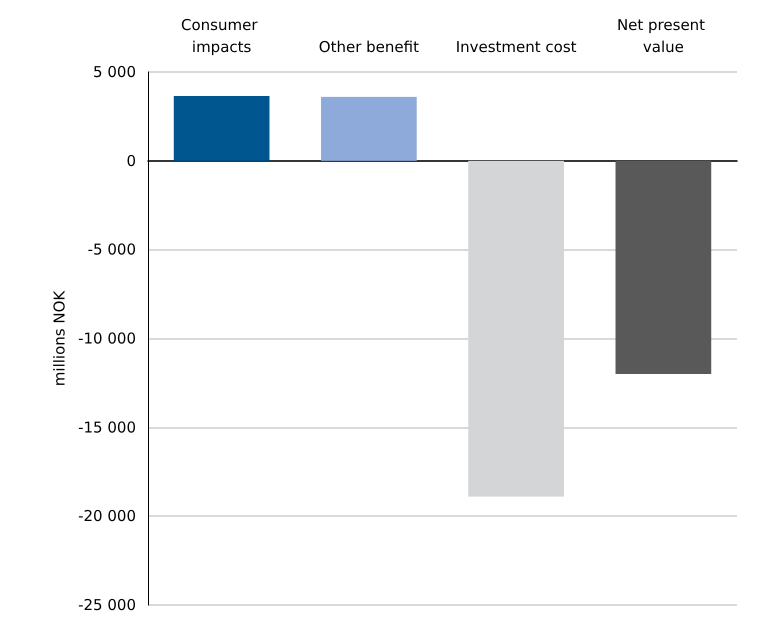 The width and height of the screenshot is (757, 619). Describe the element at coordinates (369, 47) in the screenshot. I see `x-tick-label: Other benefit` at that location.